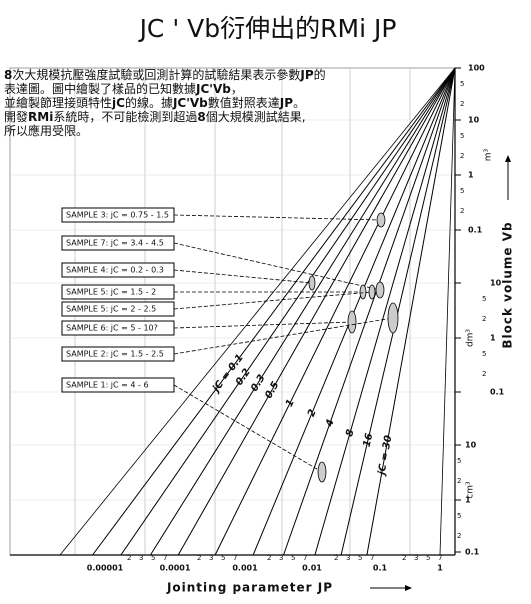 The height and width of the screenshot is (604, 531). I want to click on intro-line: 表達圖。圖中繪製了樣品的已知數據JC'Vb，, so click(123, 88).